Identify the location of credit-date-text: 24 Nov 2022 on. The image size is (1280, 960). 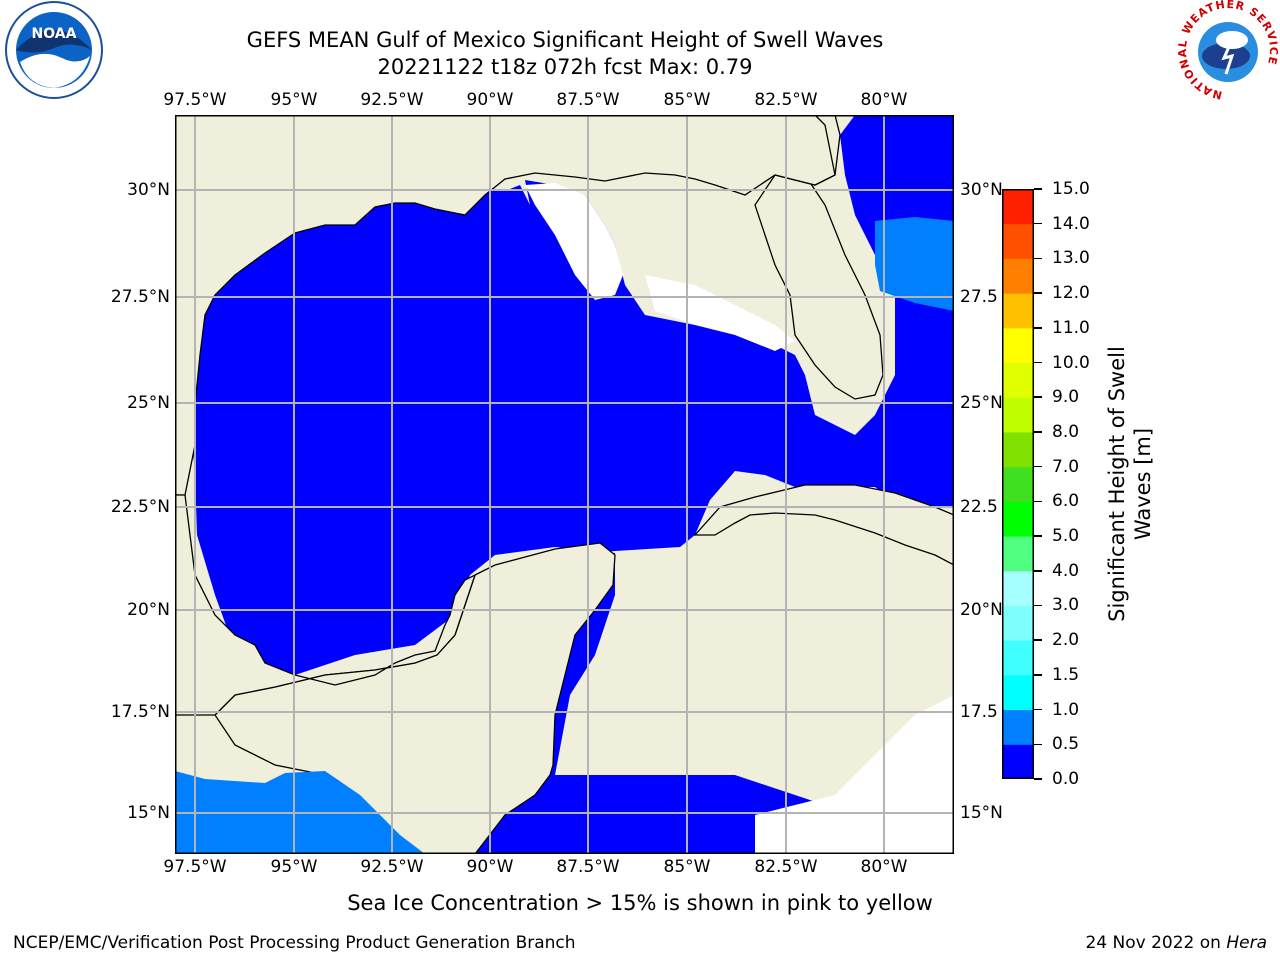
(1156, 943).